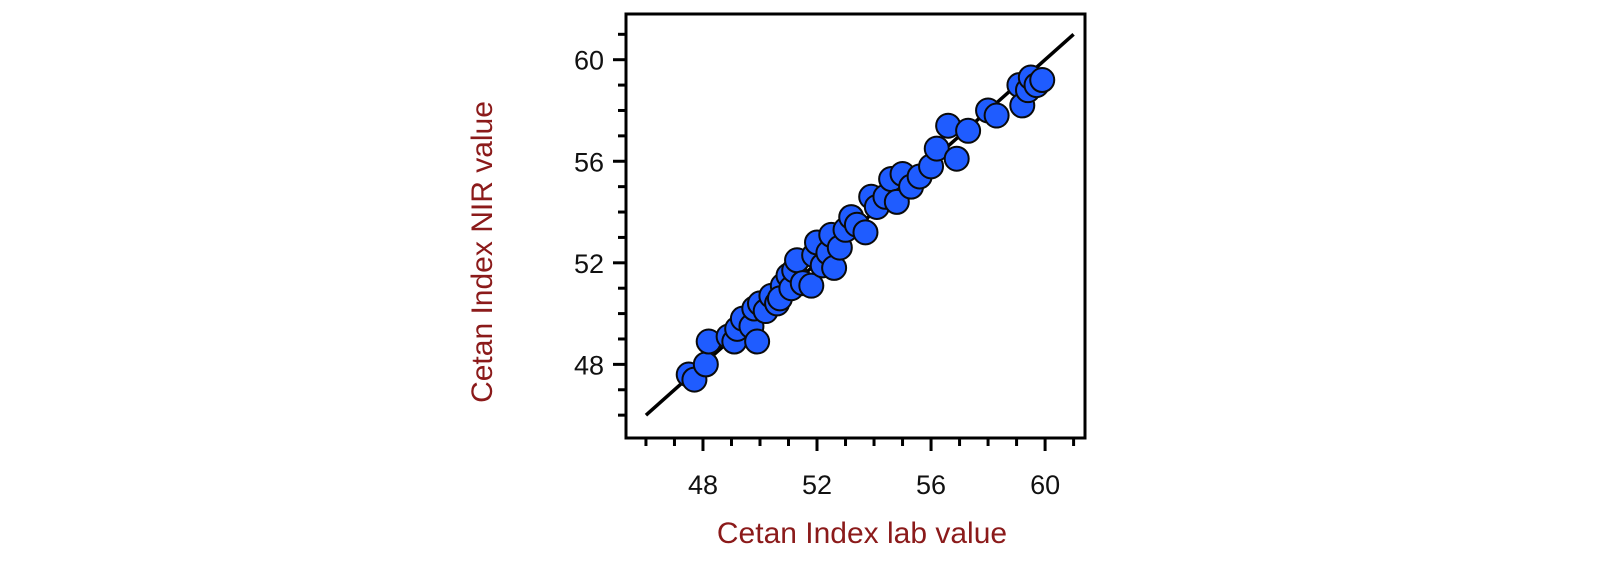 The height and width of the screenshot is (565, 1600). What do you see at coordinates (589, 162) in the screenshot?
I see `y-tick-label: 56` at bounding box center [589, 162].